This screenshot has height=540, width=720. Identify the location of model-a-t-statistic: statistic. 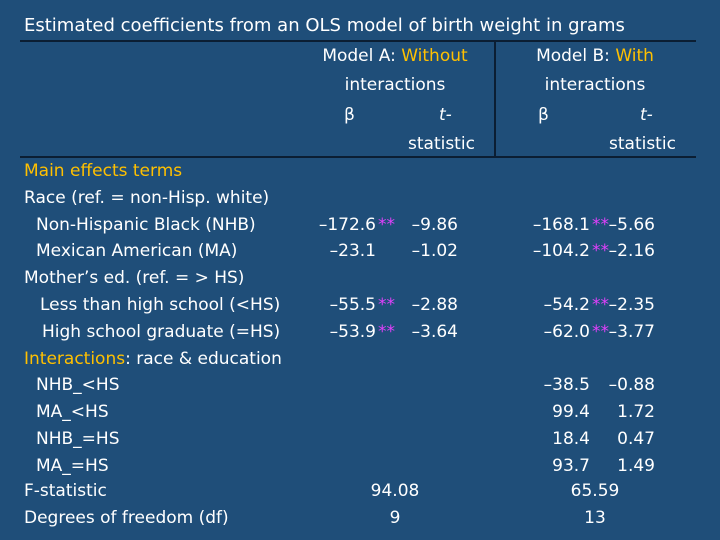
(441, 144).